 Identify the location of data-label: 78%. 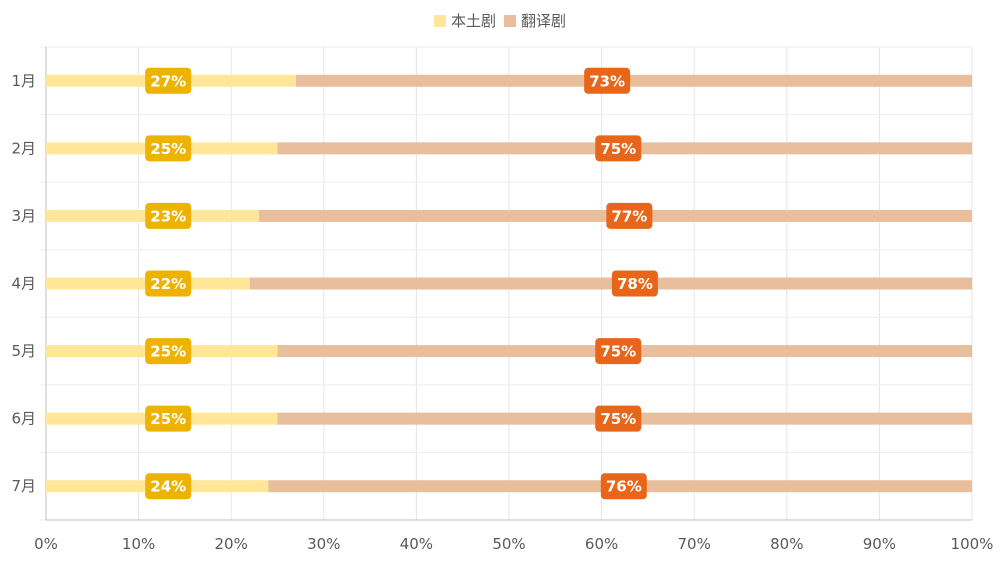
(635, 284).